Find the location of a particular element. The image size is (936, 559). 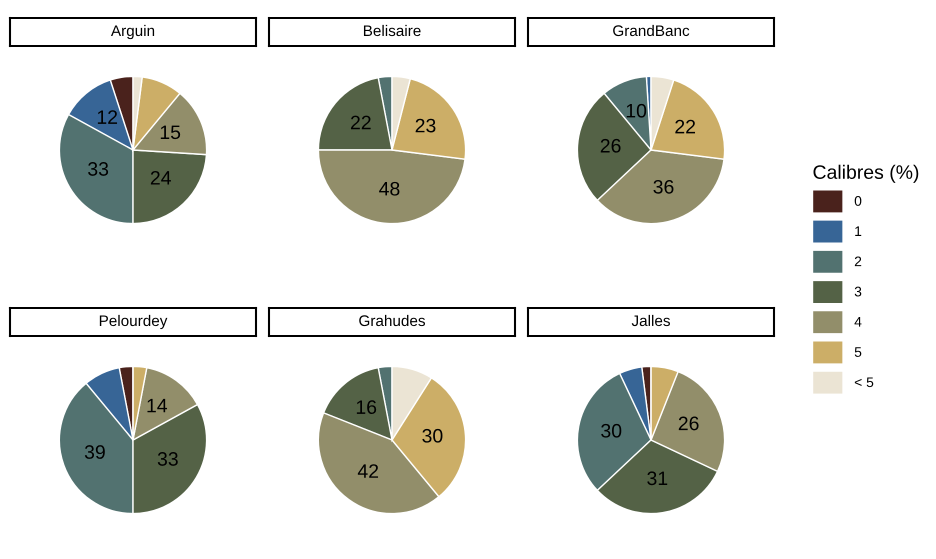

data-label: 15 is located at coordinates (170, 133).